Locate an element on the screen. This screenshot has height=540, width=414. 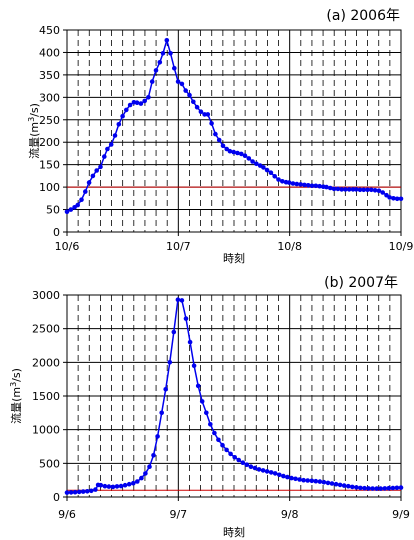
chart-b-ylabel-base: 流量(m is located at coordinates (16, 405).